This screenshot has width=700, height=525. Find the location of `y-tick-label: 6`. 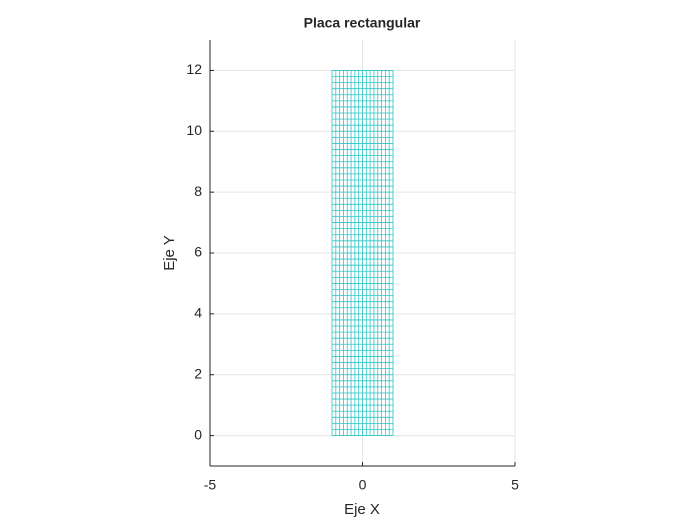

y-tick-label: 6 is located at coordinates (198, 252).